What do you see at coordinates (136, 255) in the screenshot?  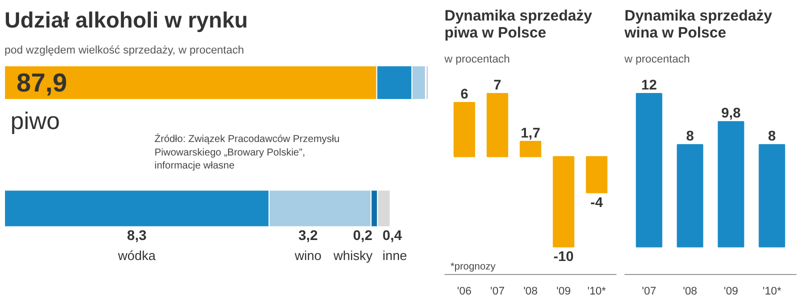 I see `series-label: wódka` at bounding box center [136, 255].